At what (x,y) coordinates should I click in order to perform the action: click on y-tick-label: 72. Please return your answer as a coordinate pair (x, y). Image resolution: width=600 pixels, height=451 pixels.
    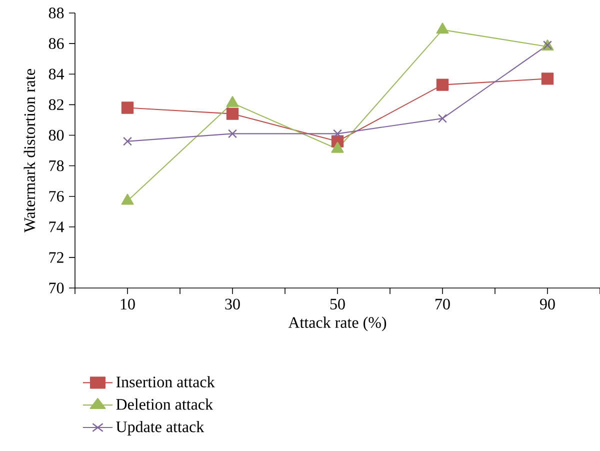
    Looking at the image, I should click on (56, 257).